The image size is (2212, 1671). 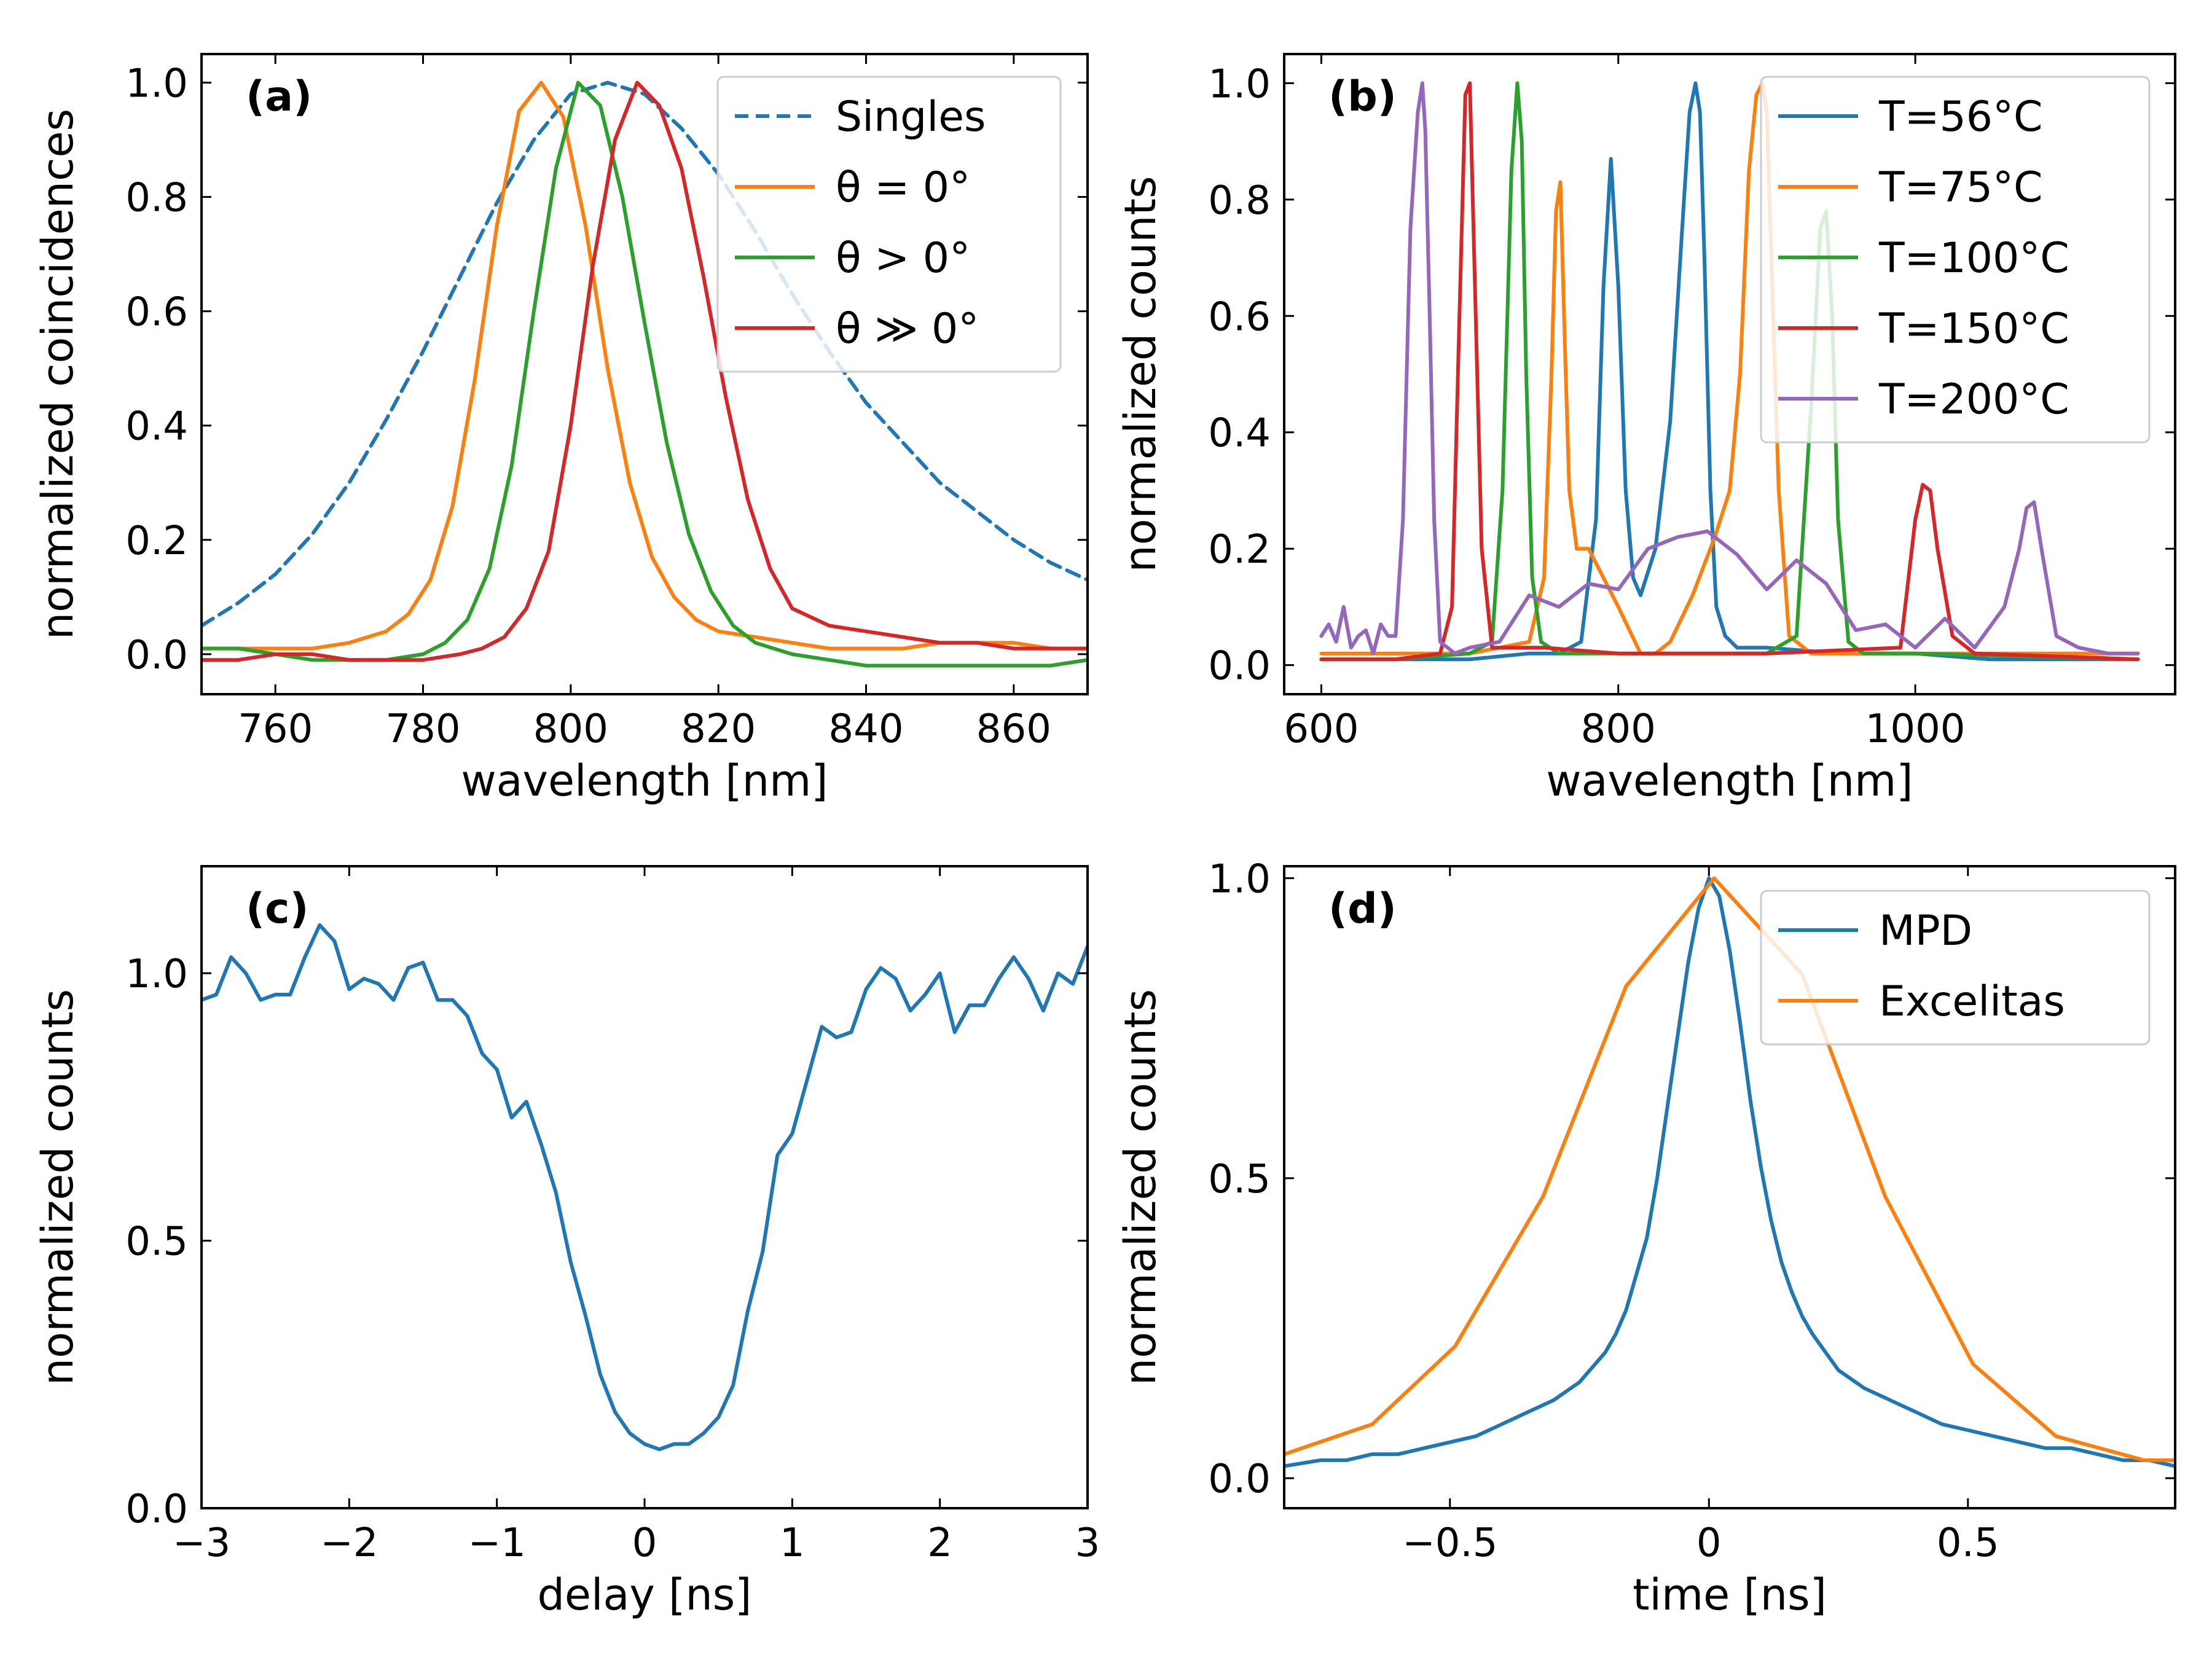 What do you see at coordinates (1362, 97) in the screenshot?
I see `panel-label: (b)` at bounding box center [1362, 97].